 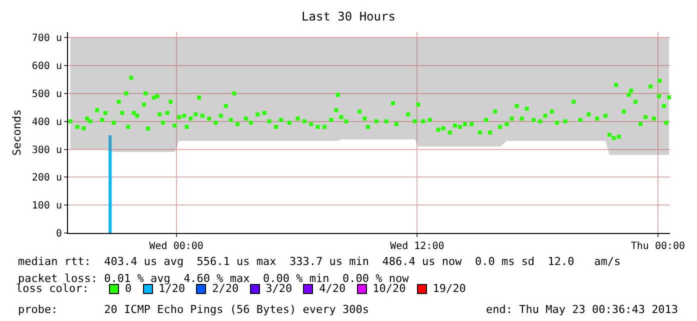 What do you see at coordinates (17, 132) in the screenshot?
I see `y-axis-title: Seconds` at bounding box center [17, 132].